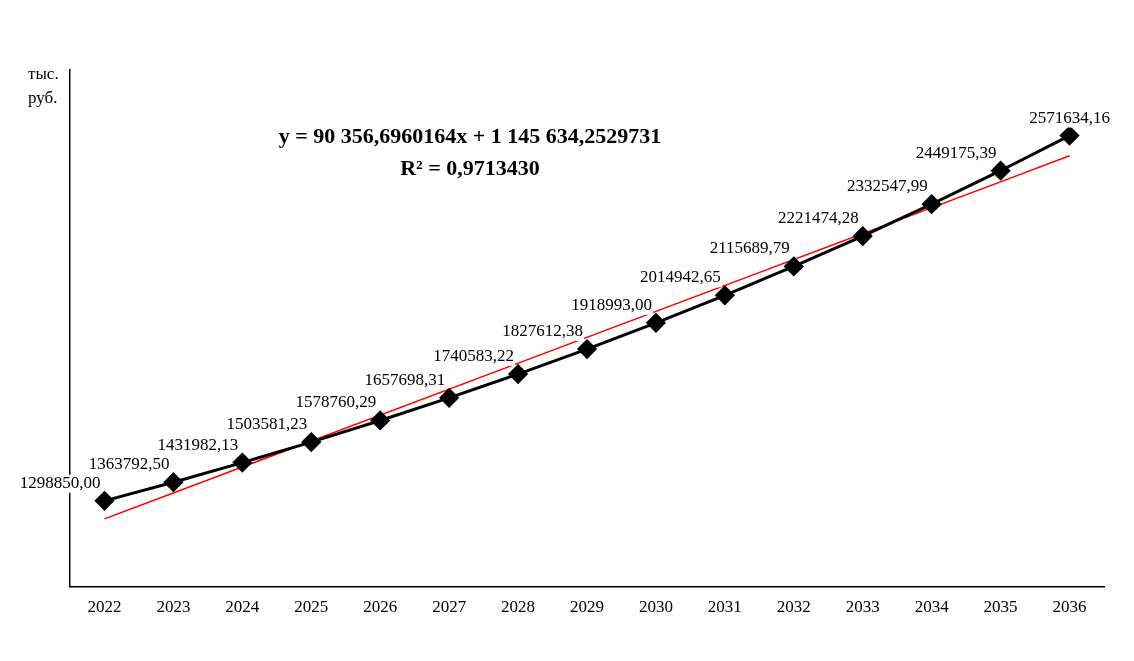 Image resolution: width=1134 pixels, height=661 pixels. Describe the element at coordinates (405, 379) in the screenshot. I see `data-label: 1657698,31` at that location.